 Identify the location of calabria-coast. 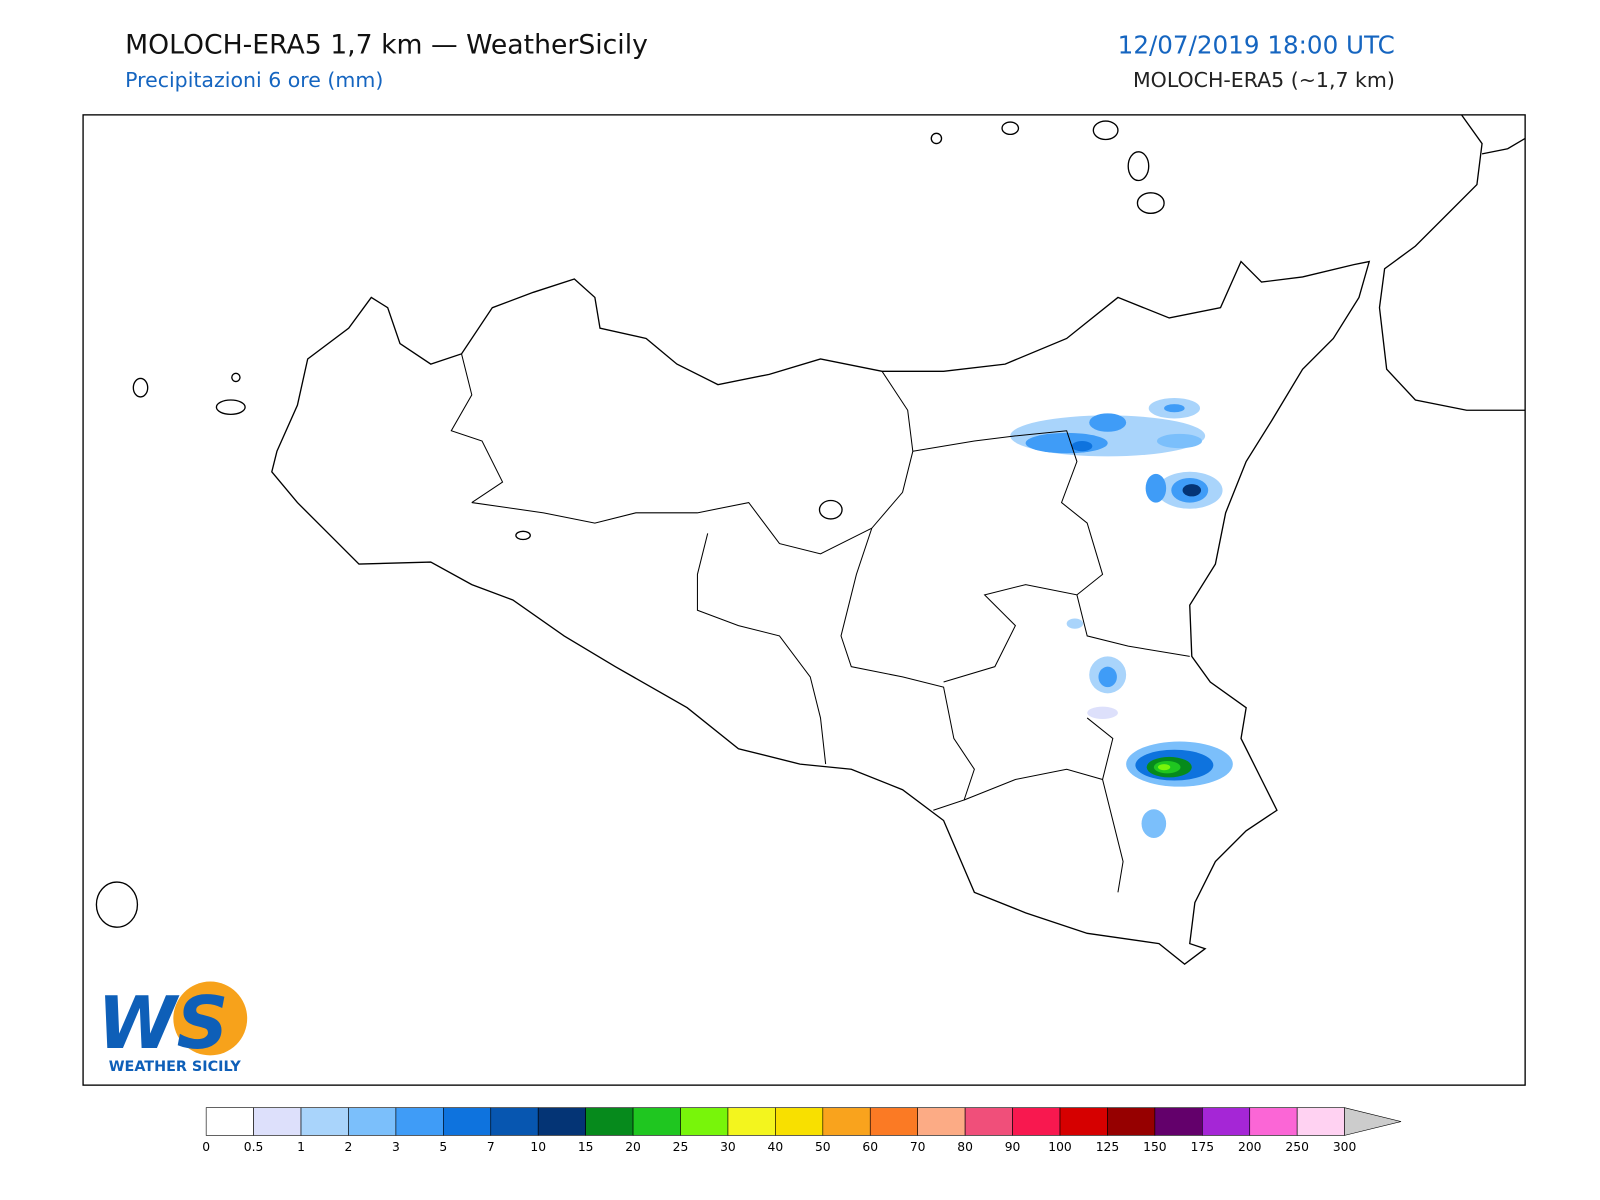
(1452, 262).